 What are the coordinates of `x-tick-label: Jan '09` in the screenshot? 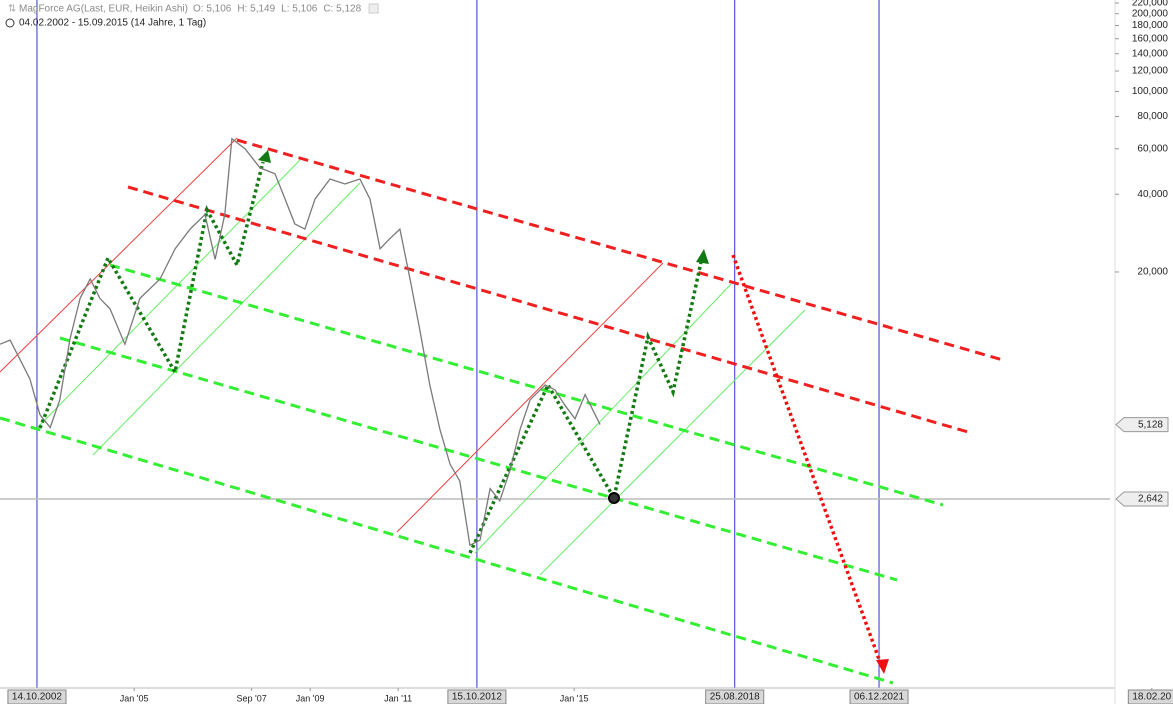 It's located at (310, 698).